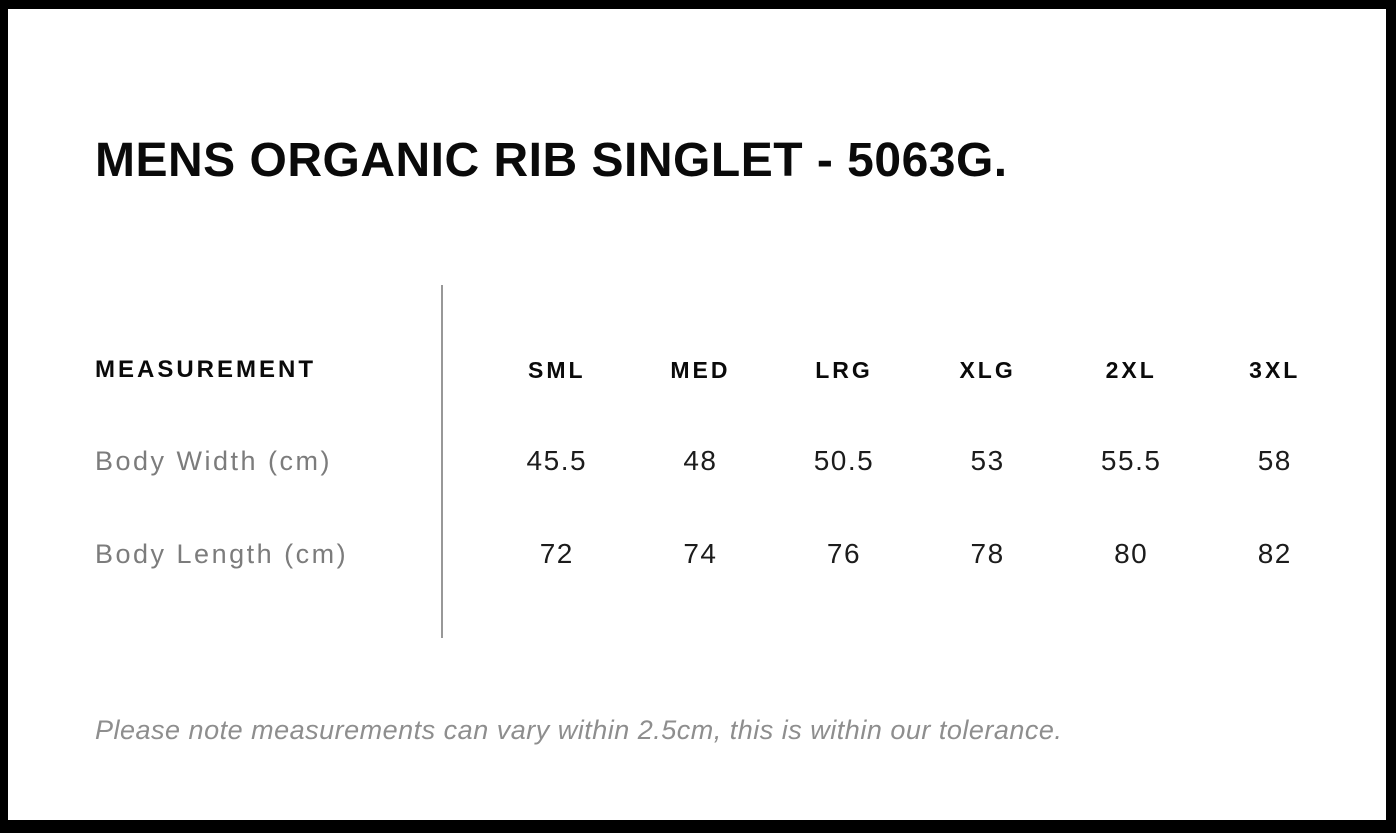 This screenshot has width=1396, height=833. Describe the element at coordinates (844, 460) in the screenshot. I see `body-width-lrg-value: 50.5` at that location.